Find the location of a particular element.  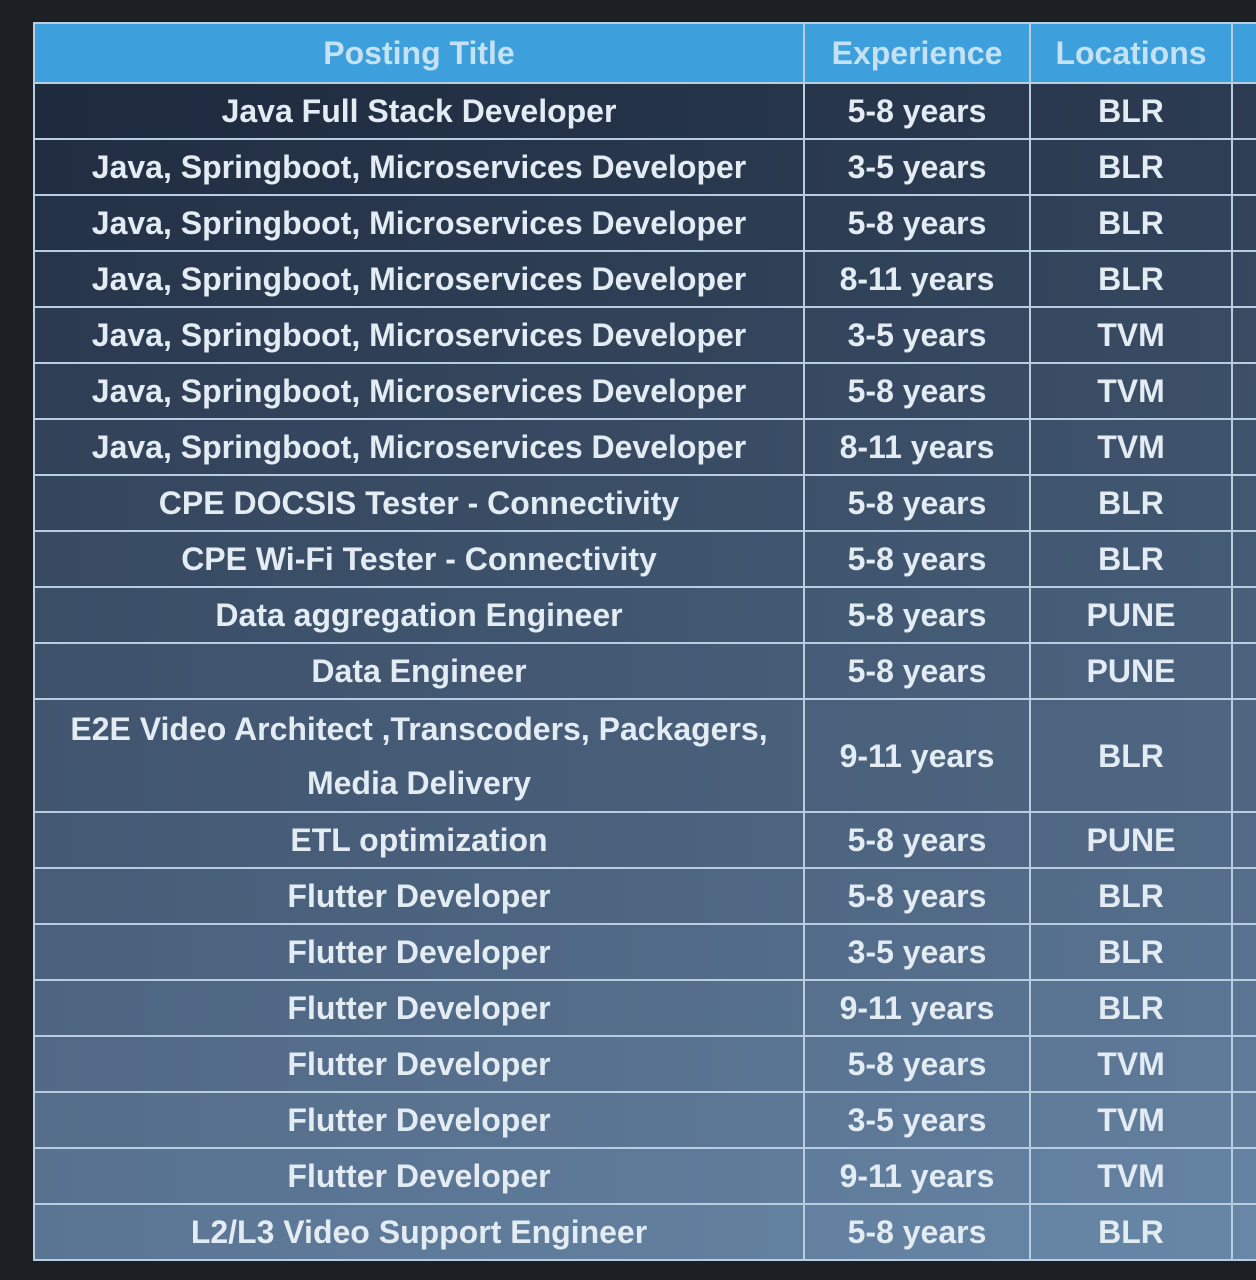

header-cell: Posting Title is located at coordinates (419, 53).